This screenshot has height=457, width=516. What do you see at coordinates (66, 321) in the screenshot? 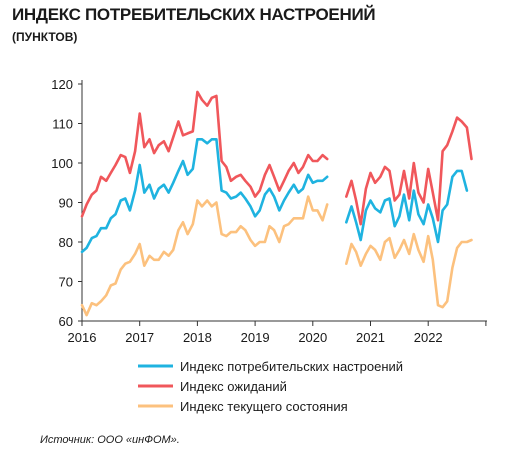
I see `y-tick-label: 60` at bounding box center [66, 321].